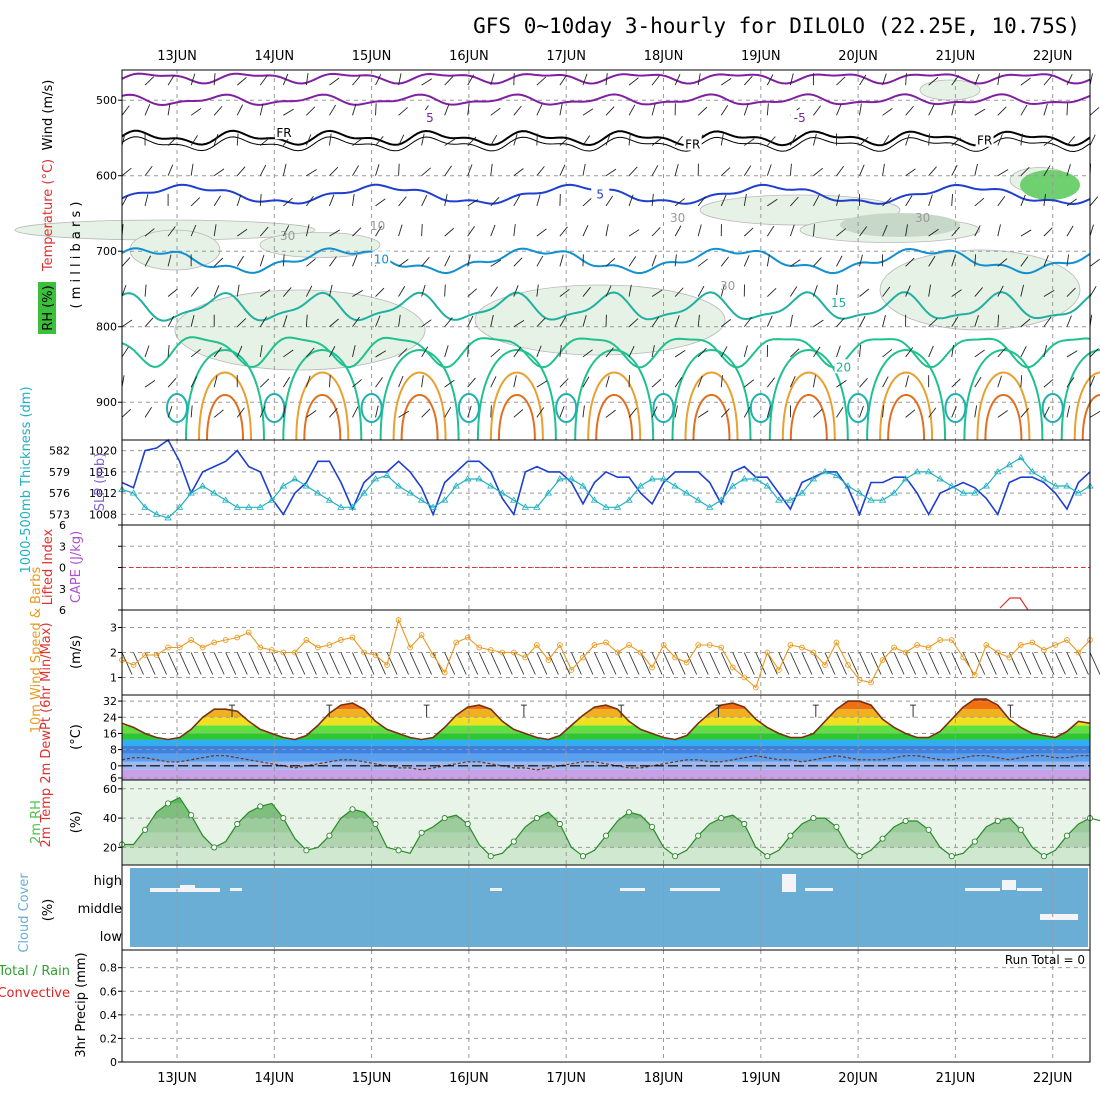 This screenshot has width=1100, height=1100. Describe the element at coordinates (110, 733) in the screenshot. I see `y-tick-label: 16` at that location.